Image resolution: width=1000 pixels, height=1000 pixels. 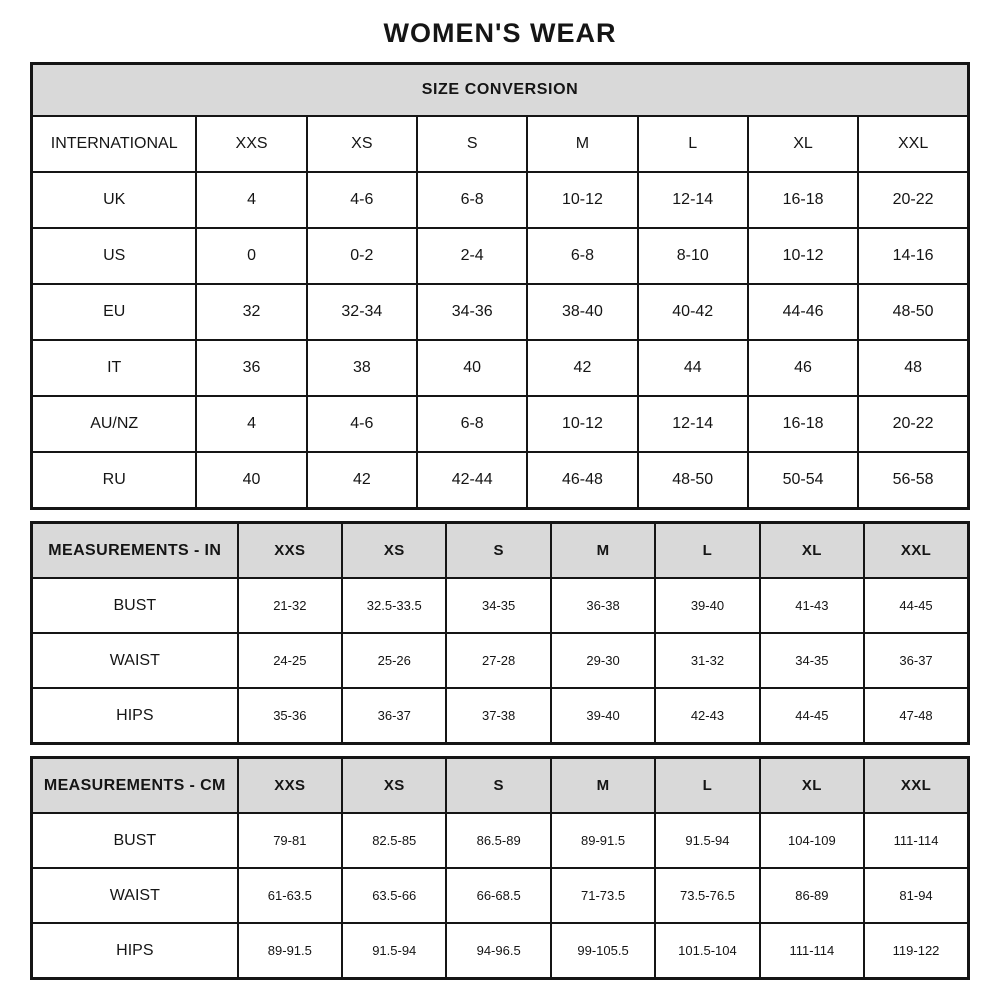 I want to click on cell-value: 104-109, so click(x=812, y=840).